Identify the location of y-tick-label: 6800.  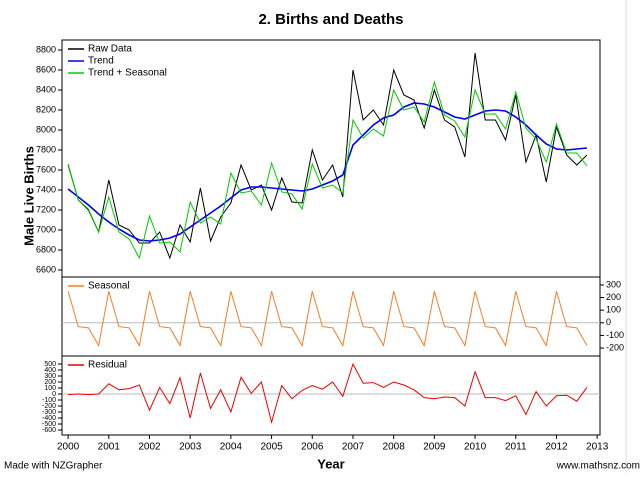
(46, 249).